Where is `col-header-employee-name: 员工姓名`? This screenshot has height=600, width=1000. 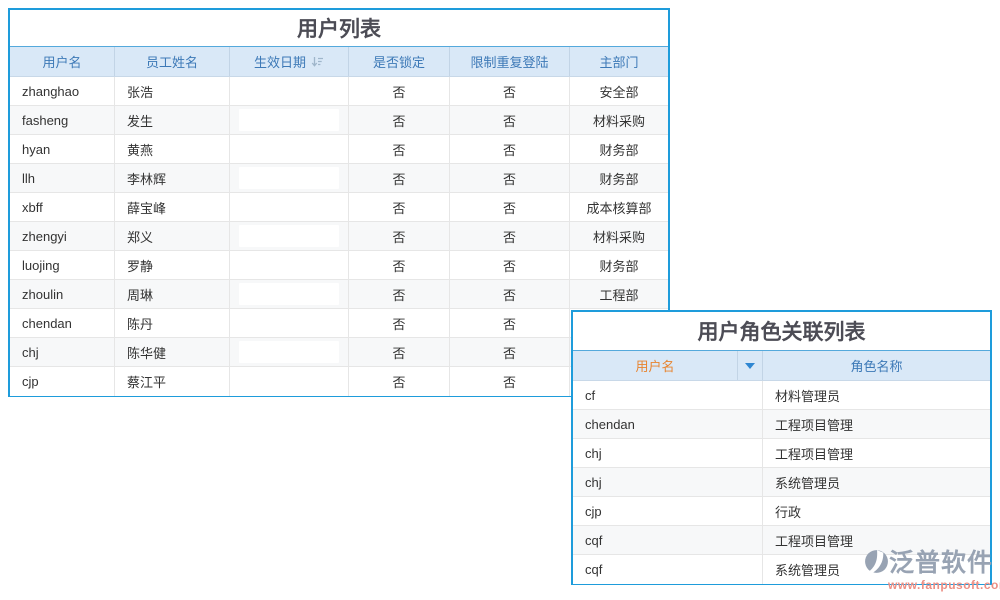 col-header-employee-name: 员工姓名 is located at coordinates (172, 61).